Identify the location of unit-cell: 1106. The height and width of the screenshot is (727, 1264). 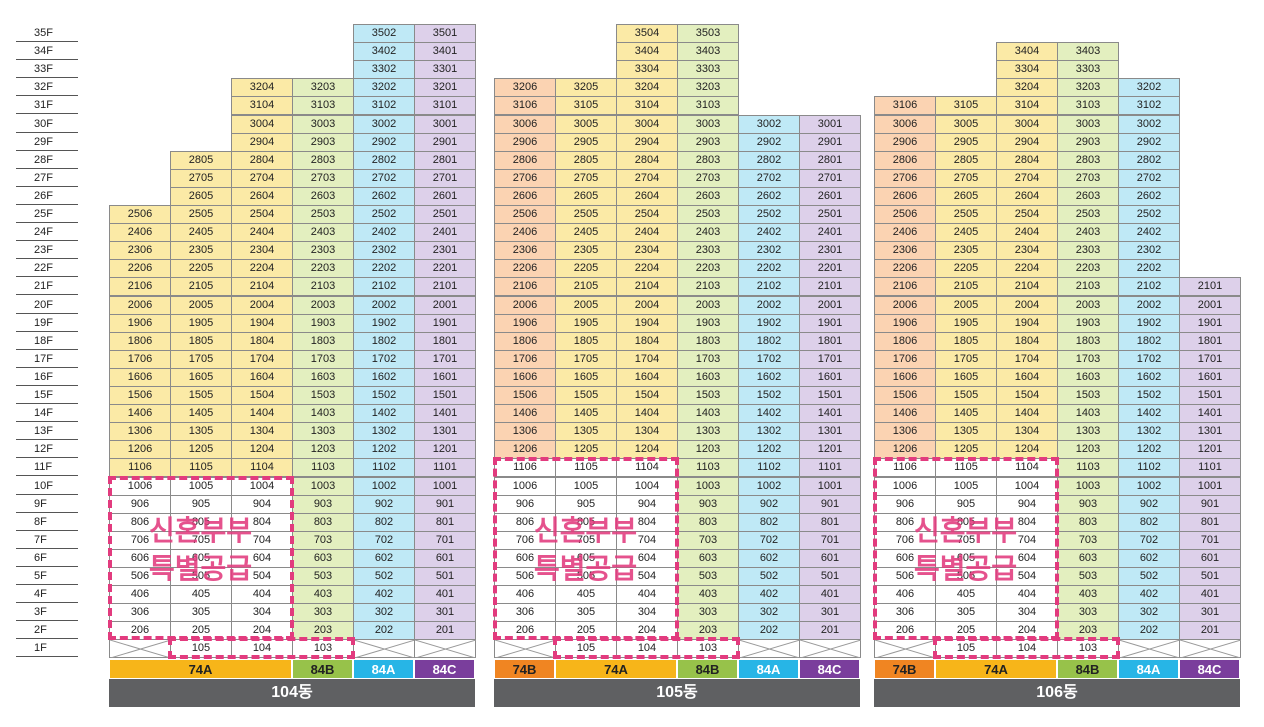
(525, 468).